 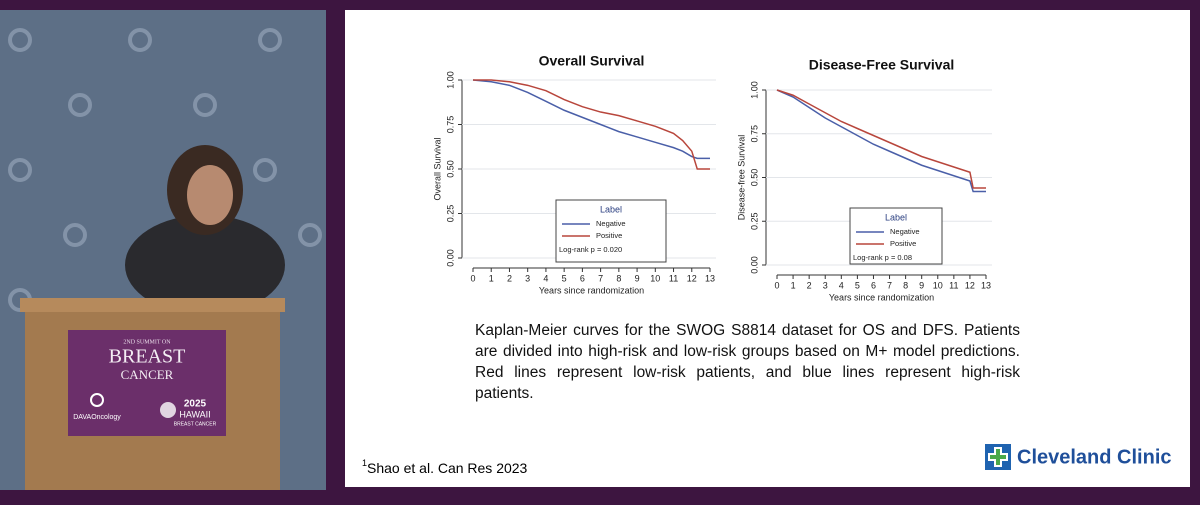 I want to click on sign-line3: CANCER, so click(x=147, y=374).